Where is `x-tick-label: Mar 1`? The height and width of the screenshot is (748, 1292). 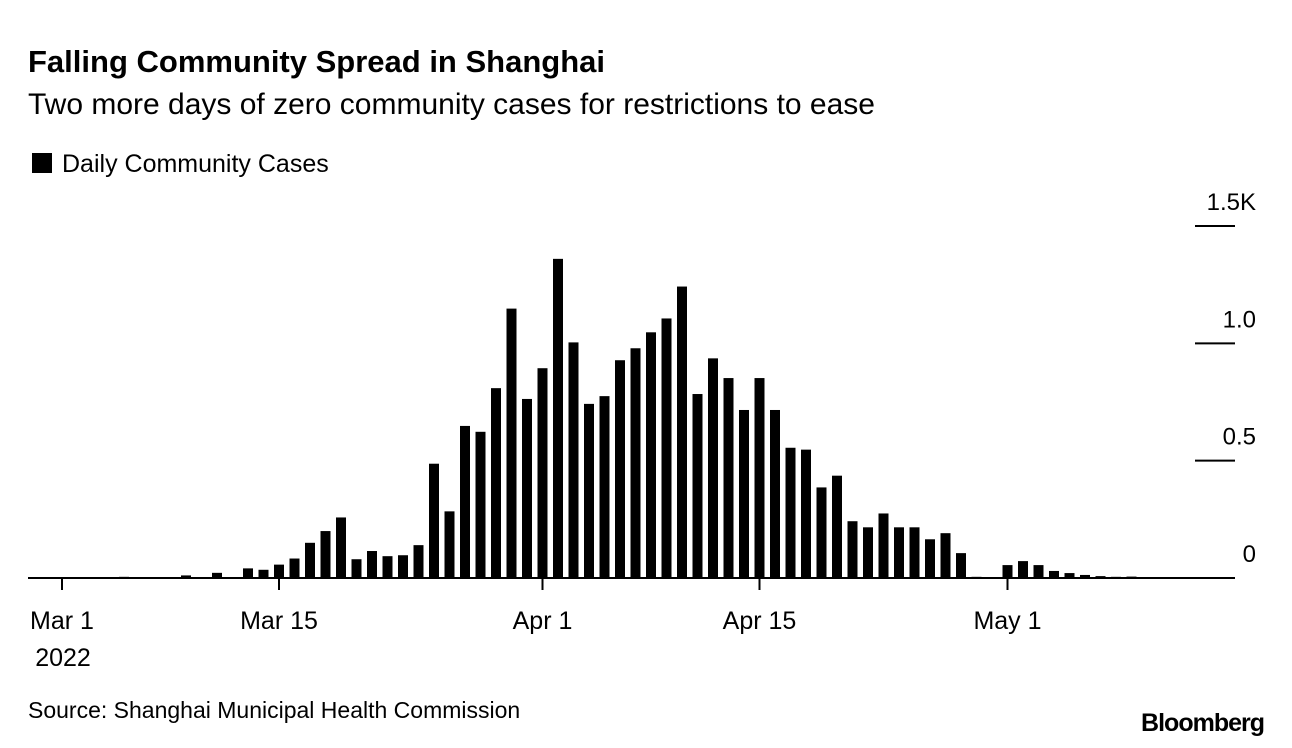
x-tick-label: Mar 1 is located at coordinates (62, 621).